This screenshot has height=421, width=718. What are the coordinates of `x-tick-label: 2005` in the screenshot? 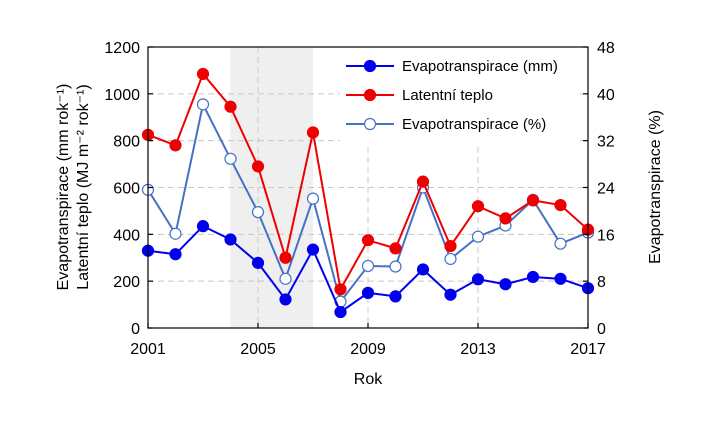 It's located at (258, 349).